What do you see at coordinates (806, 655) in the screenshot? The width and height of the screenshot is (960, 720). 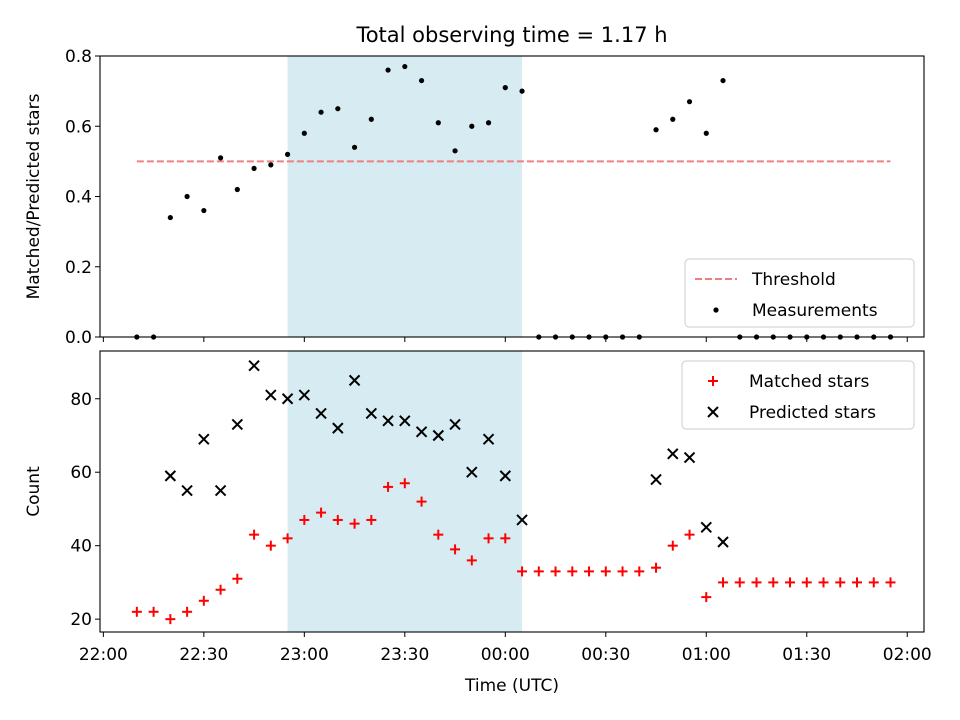 I see `x-tick-label: 01:30` at bounding box center [806, 655].